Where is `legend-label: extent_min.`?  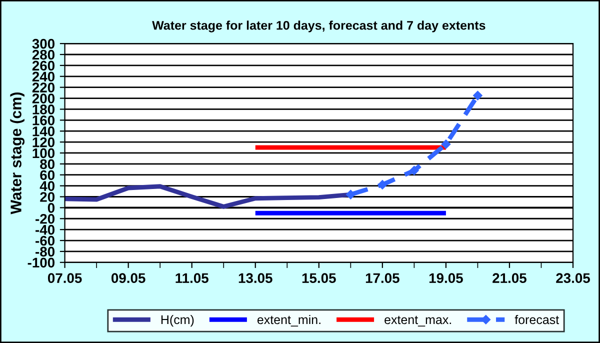
legend-label: extent_min. is located at coordinates (288, 320).